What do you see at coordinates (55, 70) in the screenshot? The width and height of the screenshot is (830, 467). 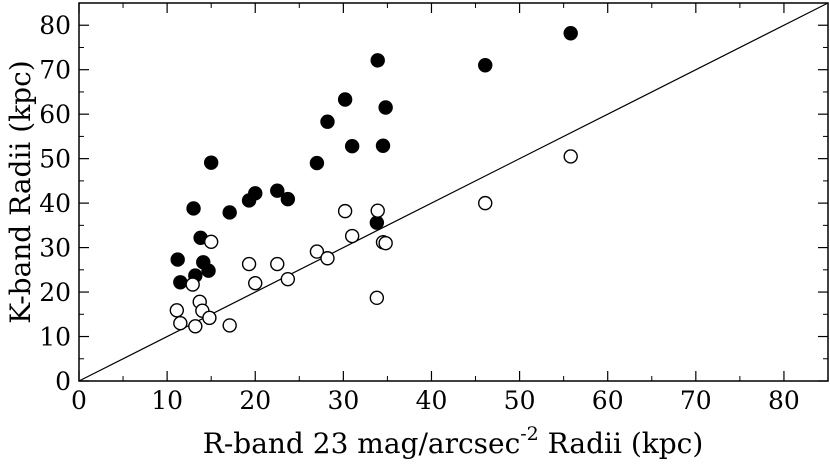 I see `y-tick-label: 70` at bounding box center [55, 70].